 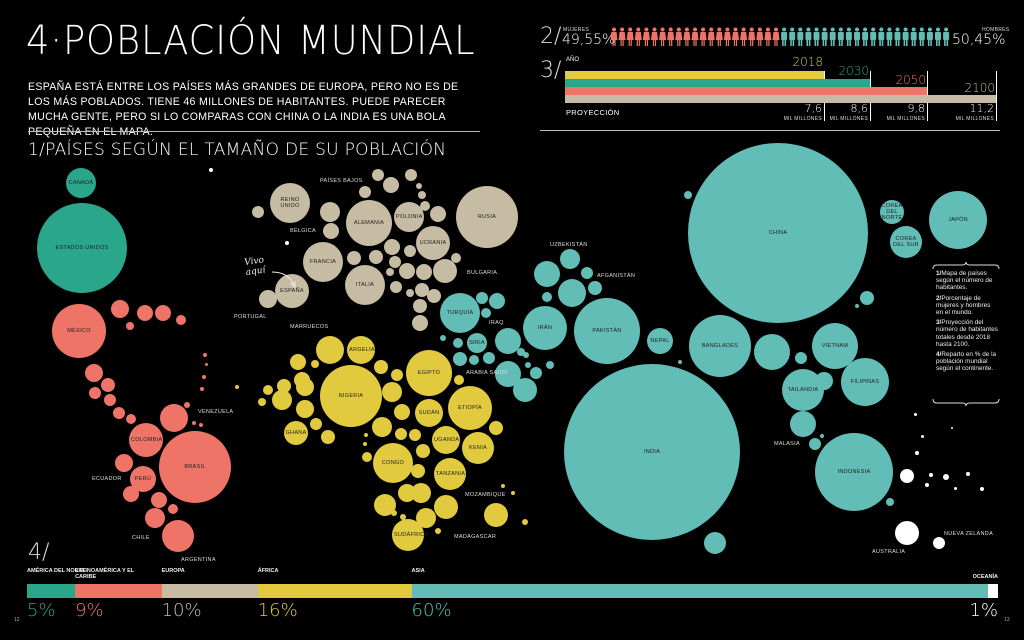 What do you see at coordinates (966, 266) in the screenshot?
I see `brace-top` at bounding box center [966, 266].